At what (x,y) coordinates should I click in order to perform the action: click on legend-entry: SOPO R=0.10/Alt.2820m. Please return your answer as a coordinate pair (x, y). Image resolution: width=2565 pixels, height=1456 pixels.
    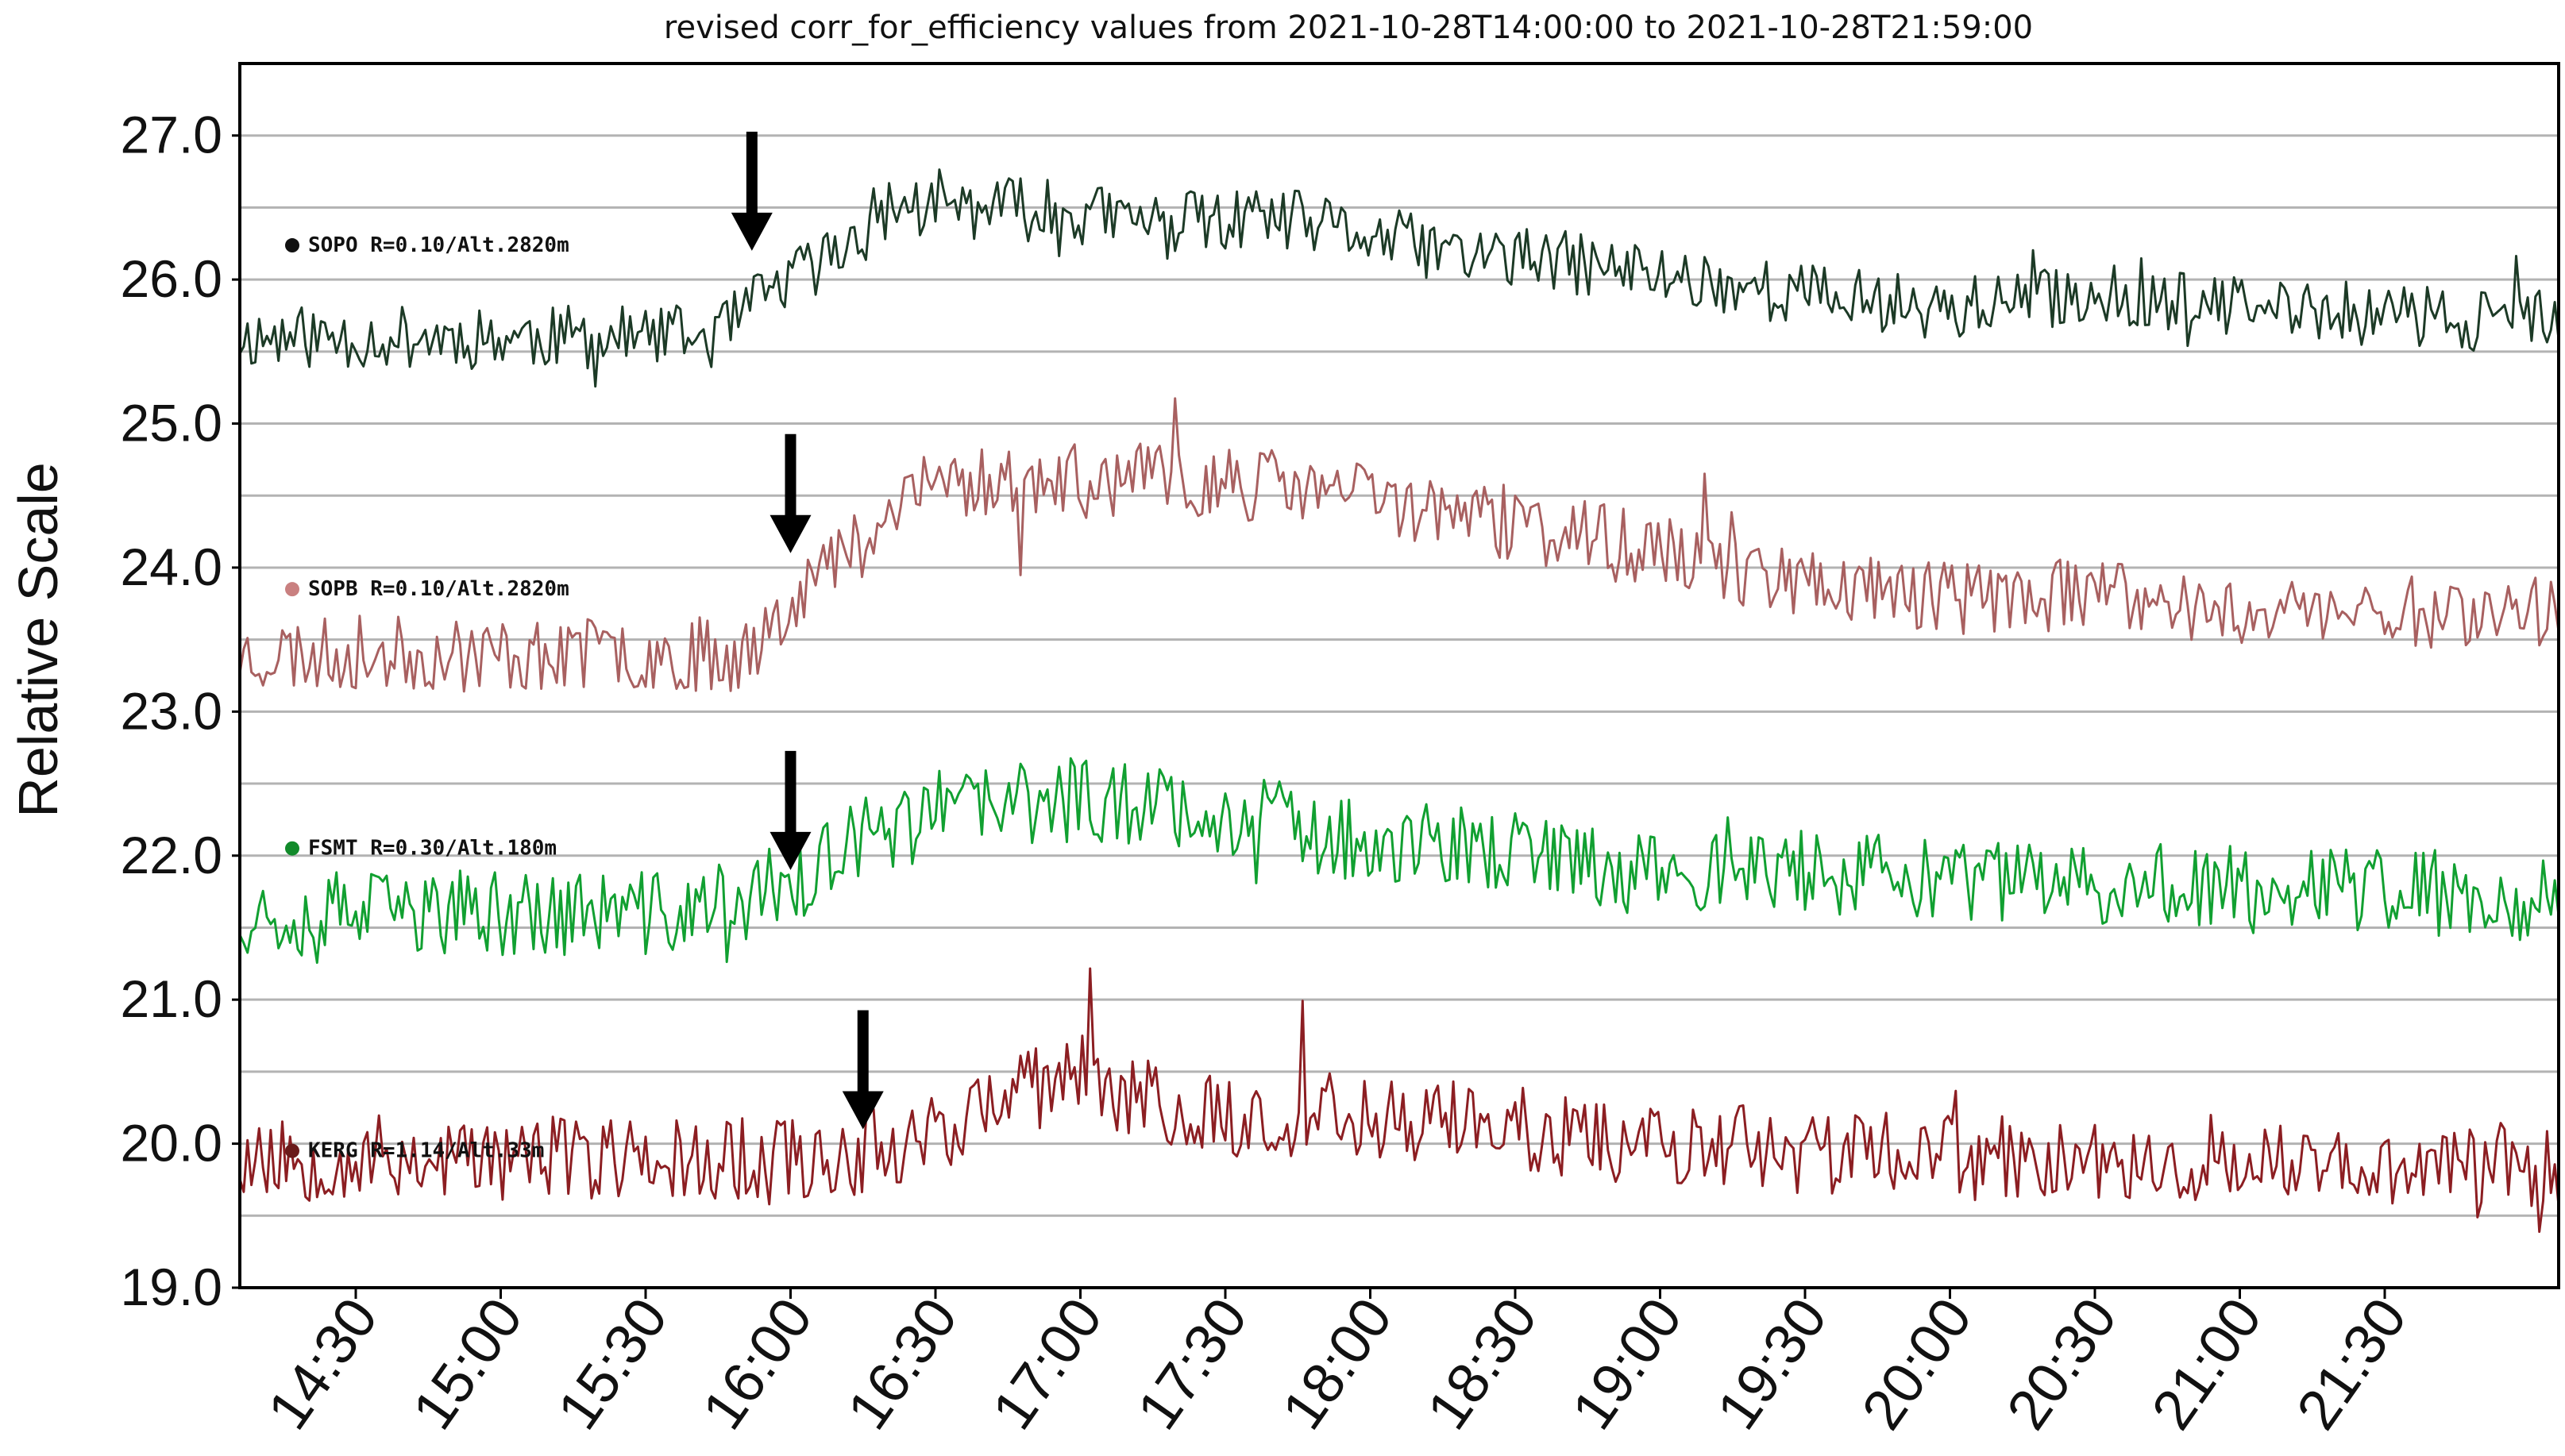
    Looking at the image, I should click on (438, 245).